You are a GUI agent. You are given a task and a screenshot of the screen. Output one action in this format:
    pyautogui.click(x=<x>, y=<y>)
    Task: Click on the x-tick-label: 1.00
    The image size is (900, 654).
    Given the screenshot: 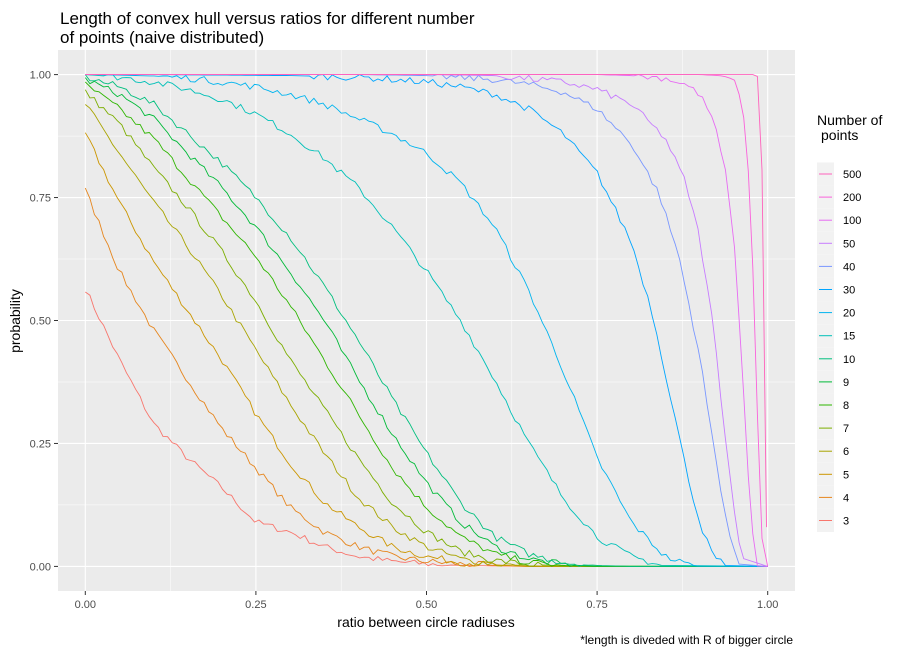 What is the action you would take?
    pyautogui.click(x=767, y=605)
    